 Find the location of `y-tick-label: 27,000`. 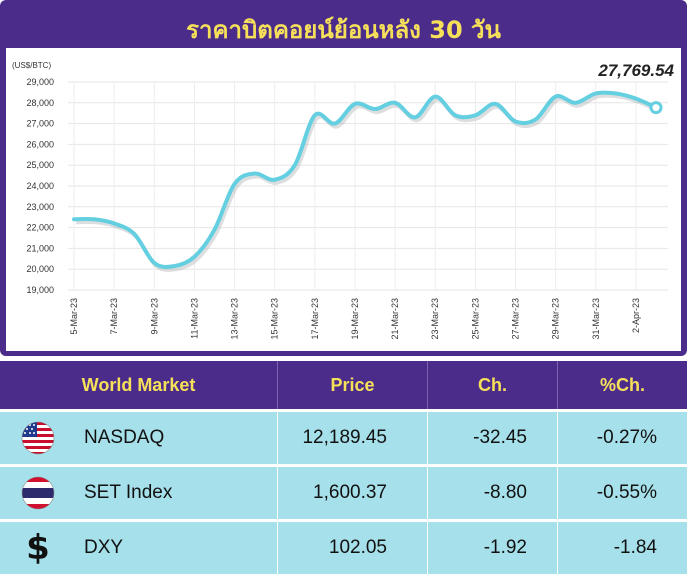

y-tick-label: 27,000 is located at coordinates (40, 124).